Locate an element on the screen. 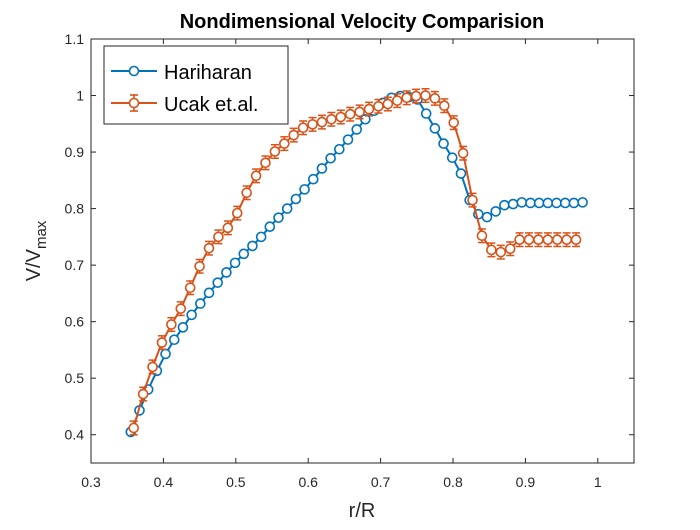 This screenshot has width=700, height=530. y-axis-label-group: V/Vmax is located at coordinates (36, 250).